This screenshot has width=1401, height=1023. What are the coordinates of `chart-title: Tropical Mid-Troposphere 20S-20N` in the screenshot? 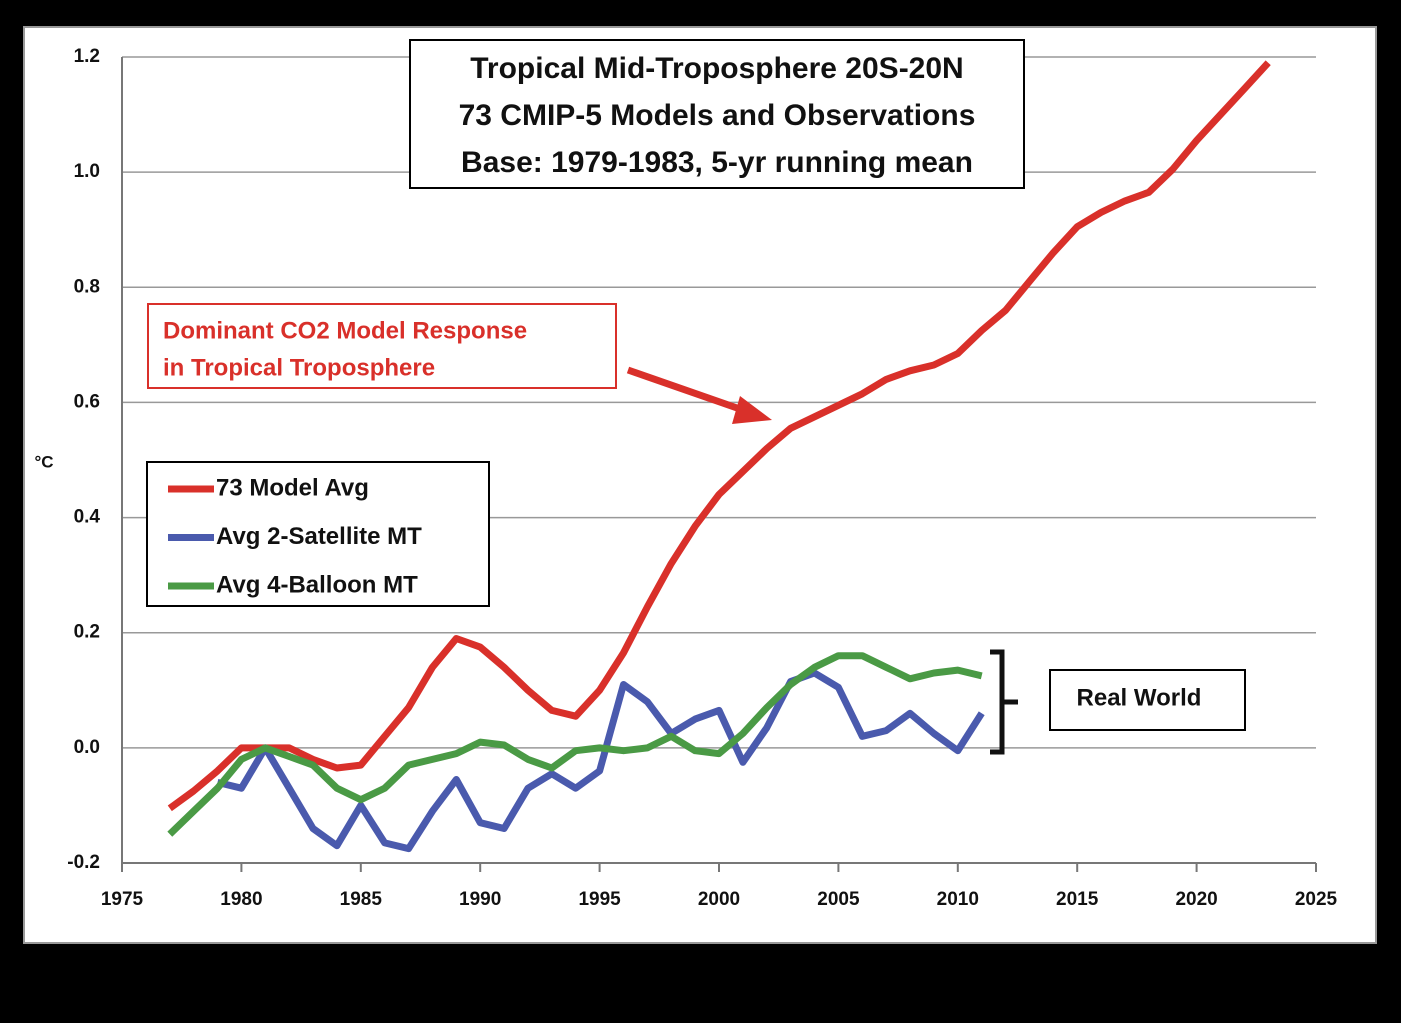 It's located at (716, 68).